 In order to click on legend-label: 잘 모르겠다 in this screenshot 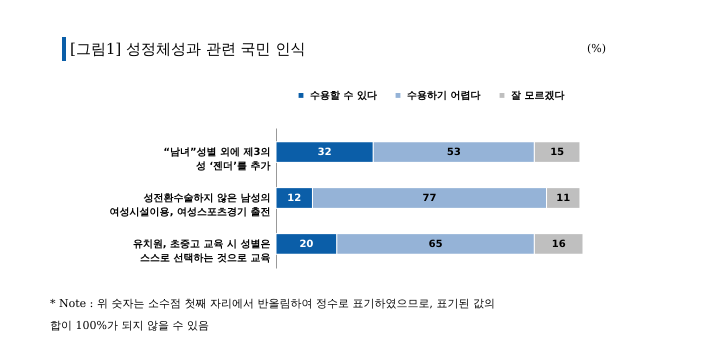, I will do `click(537, 96)`.